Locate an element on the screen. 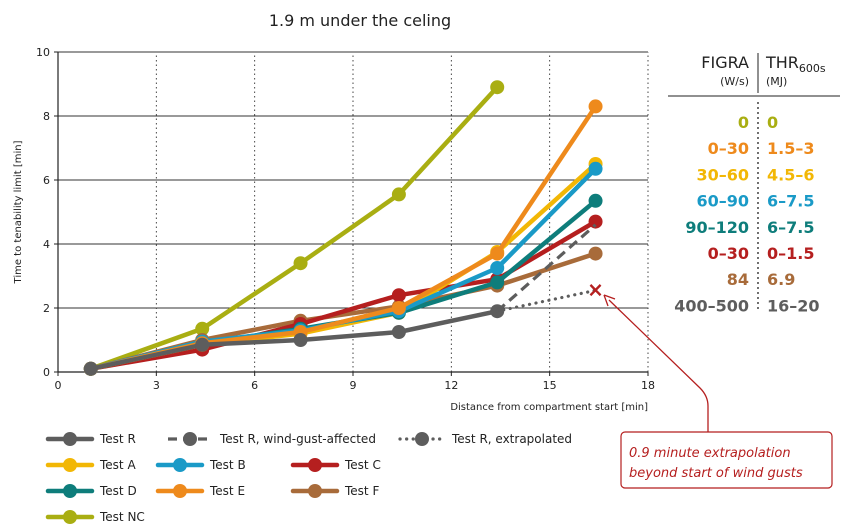 The width and height of the screenshot is (853, 525). table-header-figra: FIGRA is located at coordinates (725, 62).